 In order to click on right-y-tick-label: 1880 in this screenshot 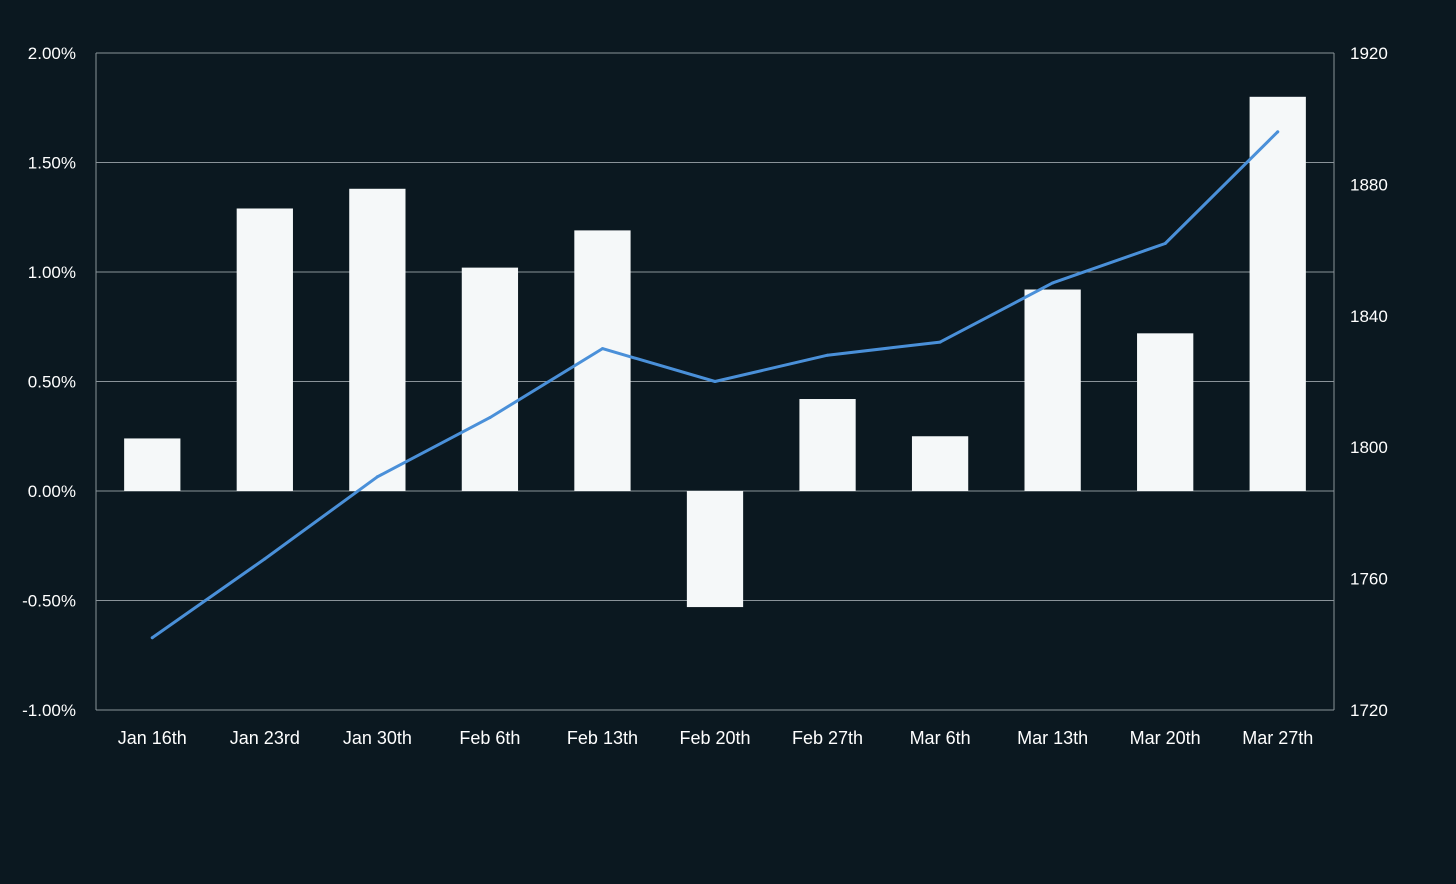, I will do `click(1369, 184)`.